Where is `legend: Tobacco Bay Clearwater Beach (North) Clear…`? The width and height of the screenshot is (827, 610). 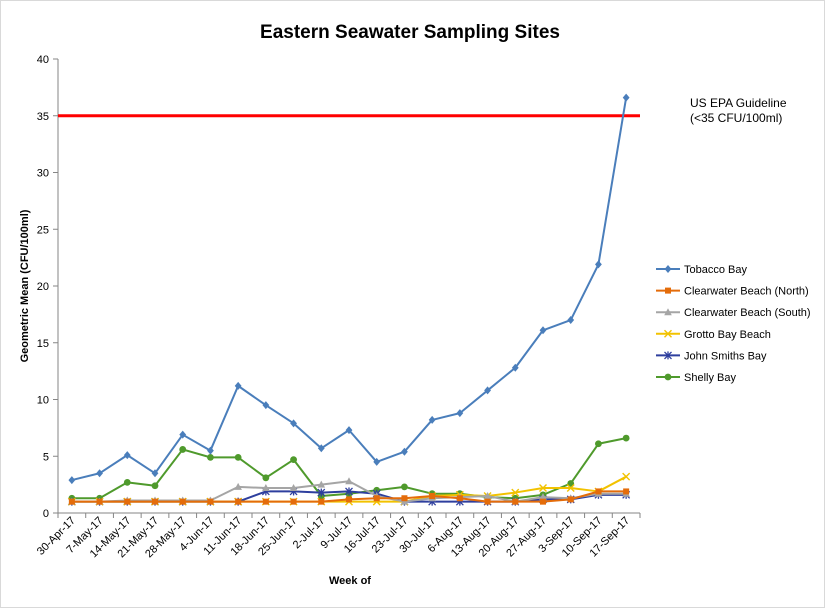 legend: Tobacco Bay Clearwater Beach (North) Clear… is located at coordinates (733, 324).